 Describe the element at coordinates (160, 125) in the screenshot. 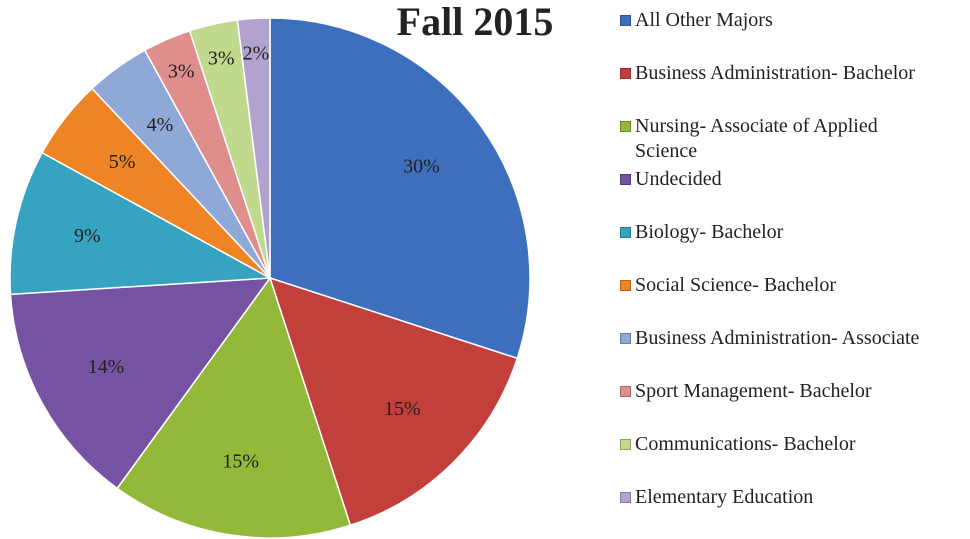

I see `data-label: 4%` at that location.